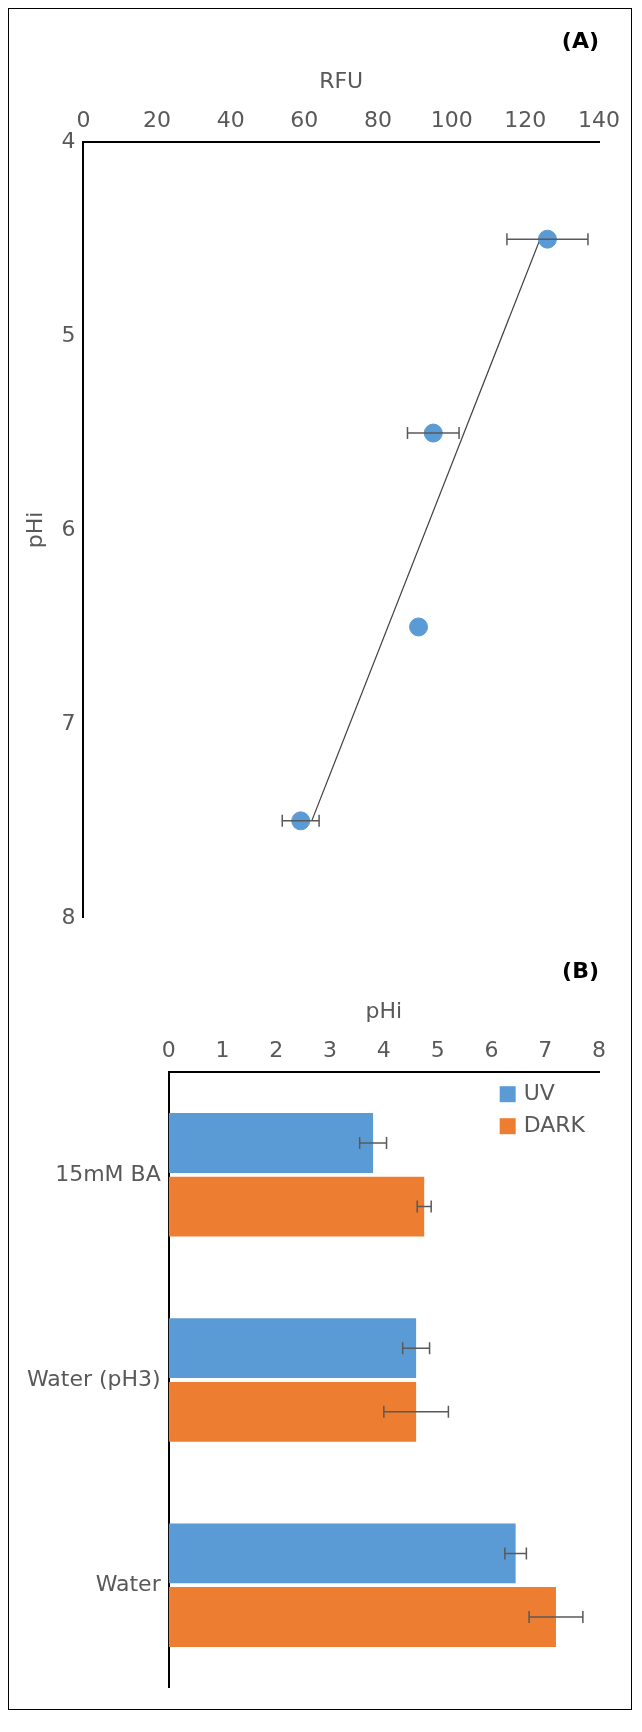 The image size is (642, 1732). What do you see at coordinates (157, 119) in the screenshot?
I see `x-tick-label: 20` at bounding box center [157, 119].